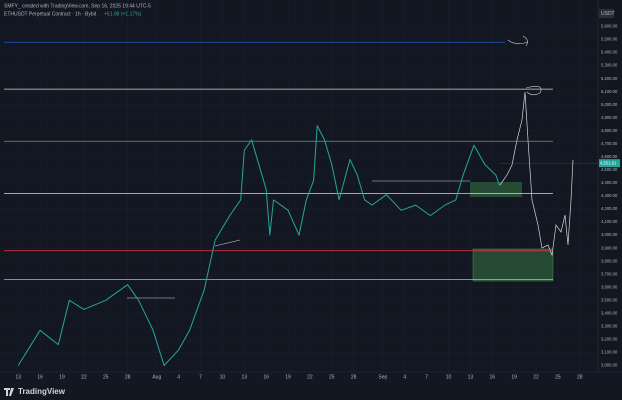 The width and height of the screenshot is (622, 400). What do you see at coordinates (609, 325) in the screenshot?
I see `y-tick-label: 3,300.00` at bounding box center [609, 325].